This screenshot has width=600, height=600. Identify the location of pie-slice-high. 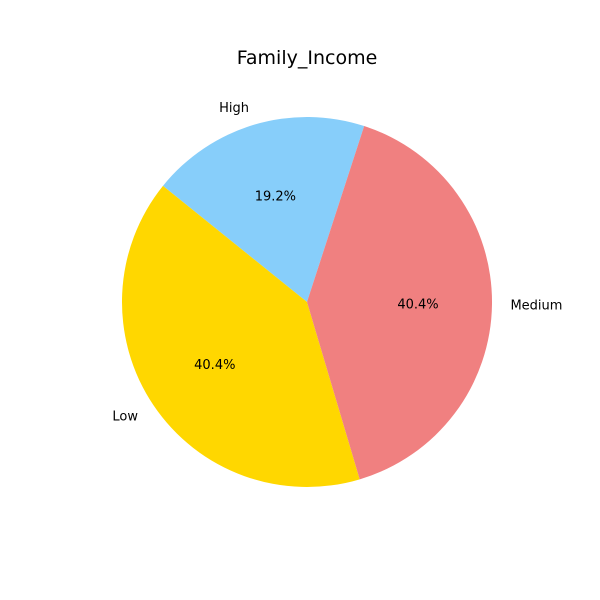
(263, 209).